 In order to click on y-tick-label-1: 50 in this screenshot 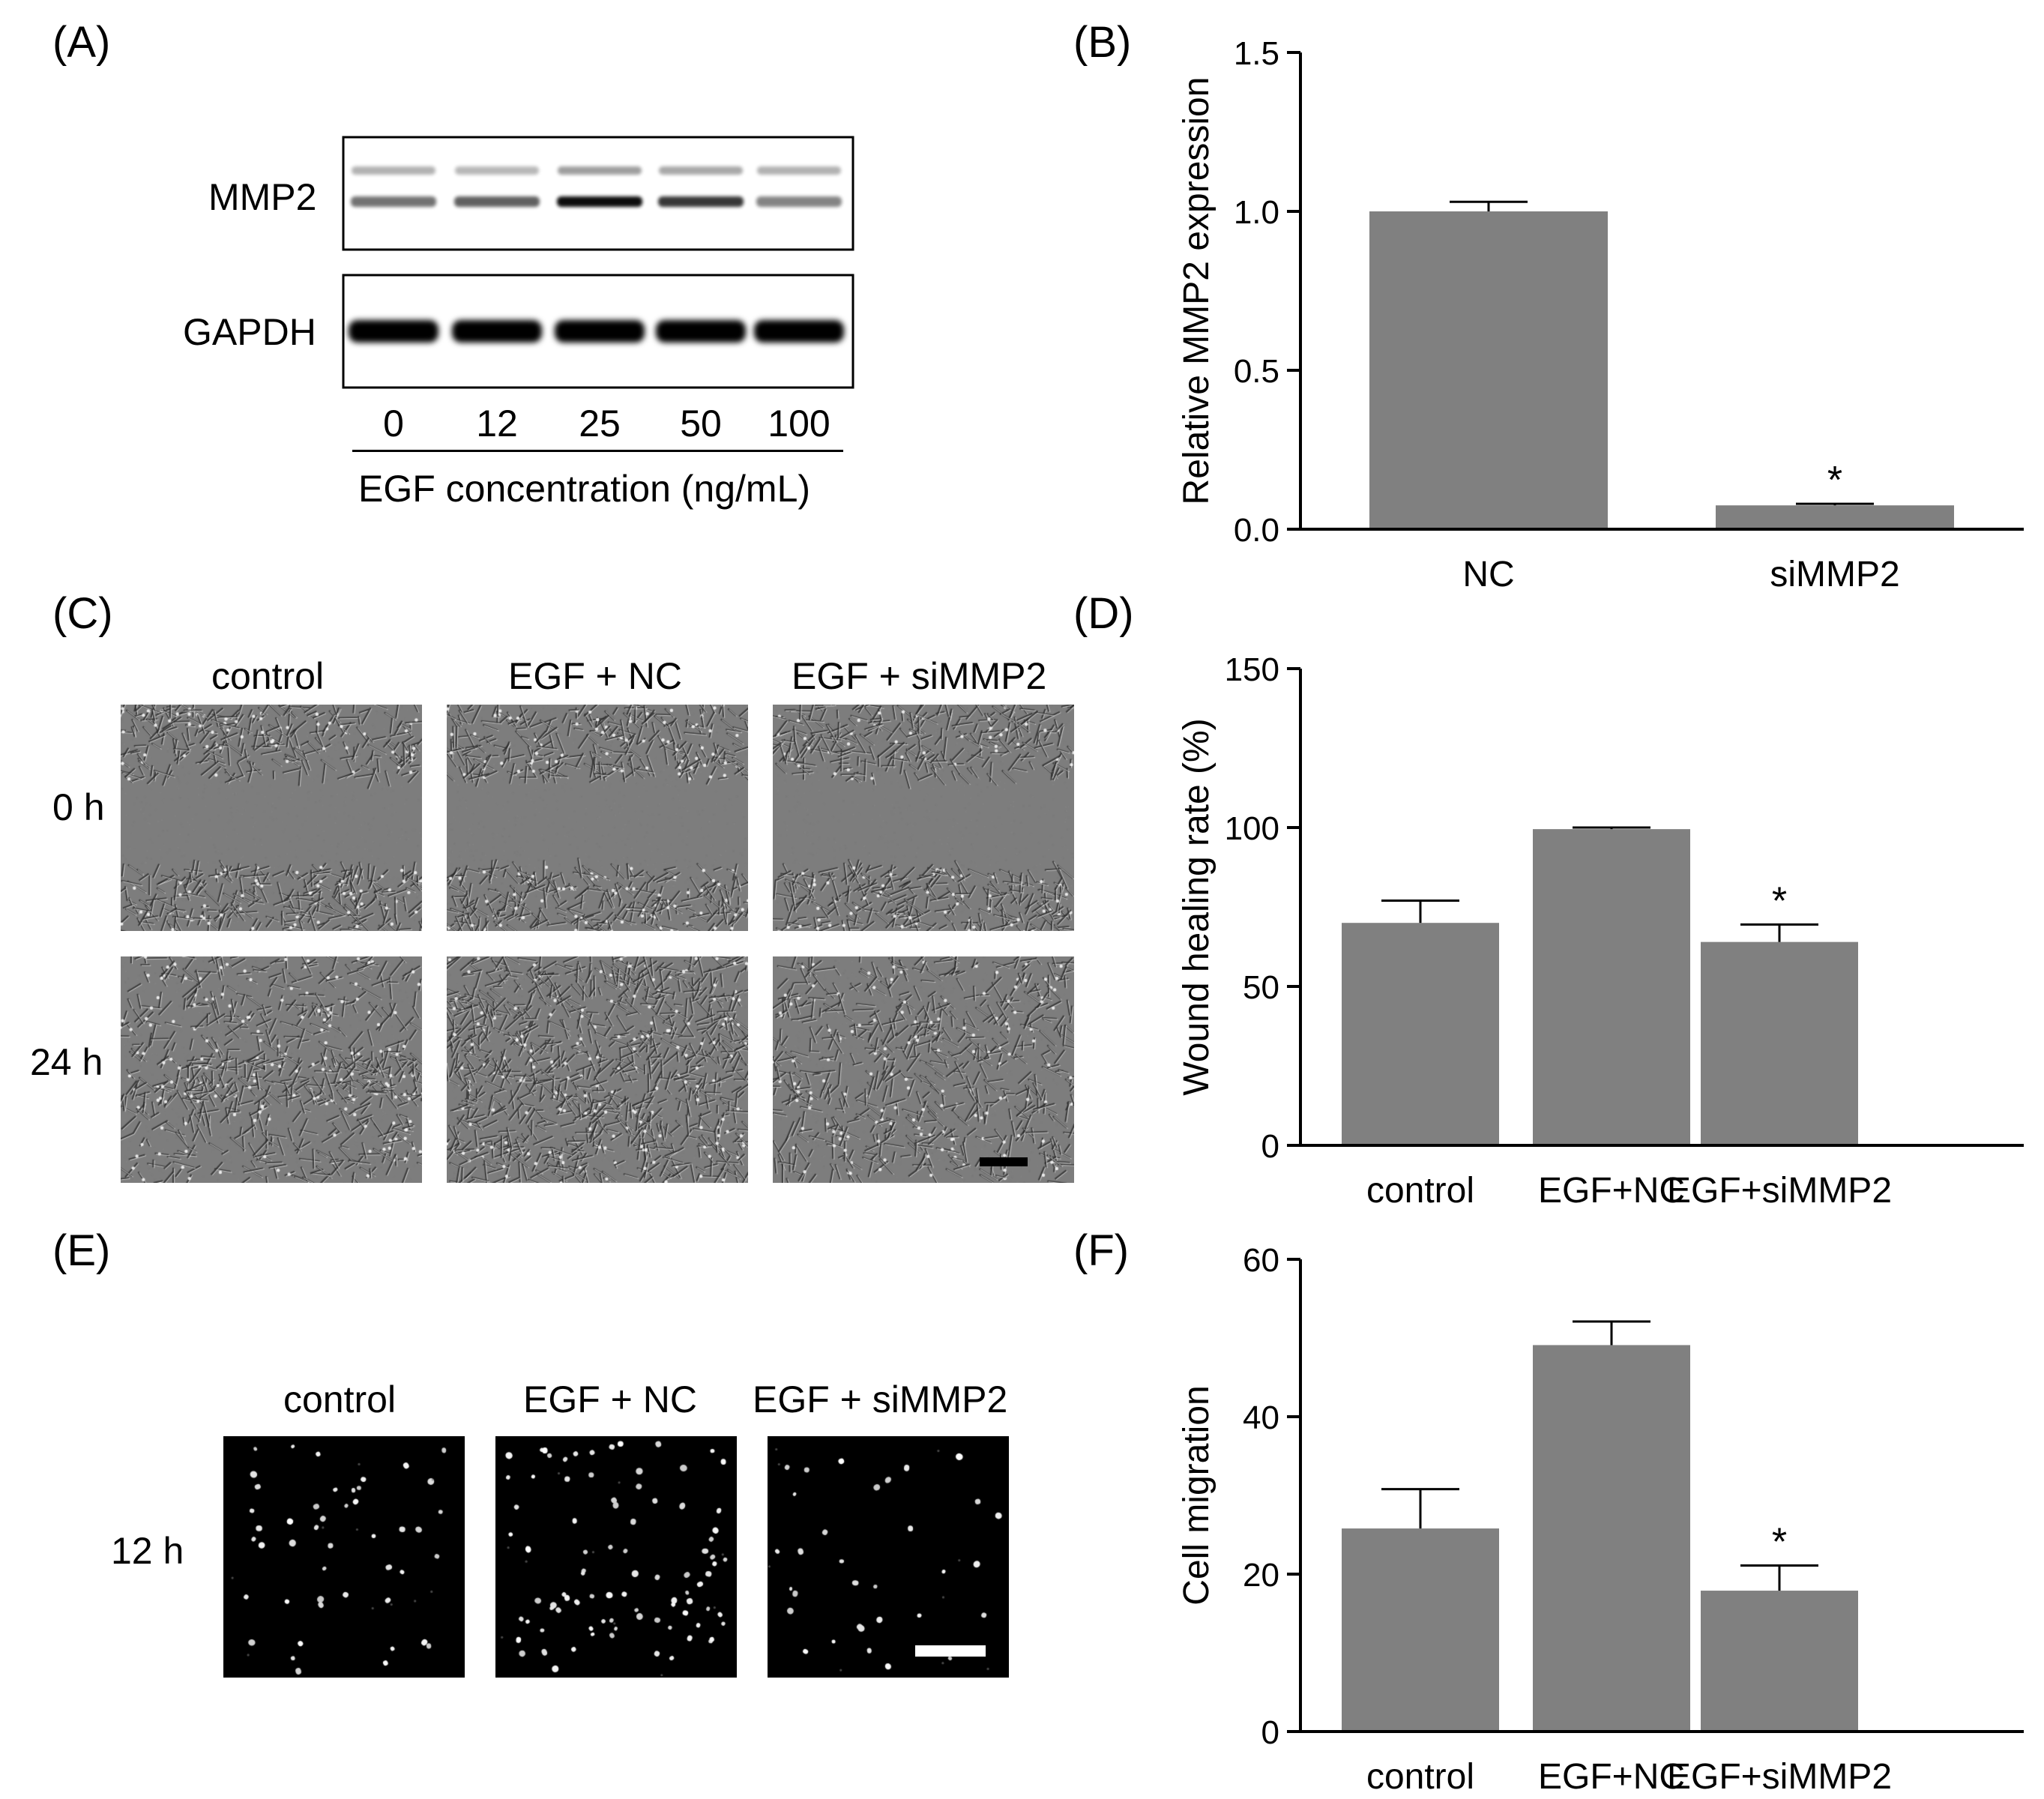, I will do `click(1261, 988)`.